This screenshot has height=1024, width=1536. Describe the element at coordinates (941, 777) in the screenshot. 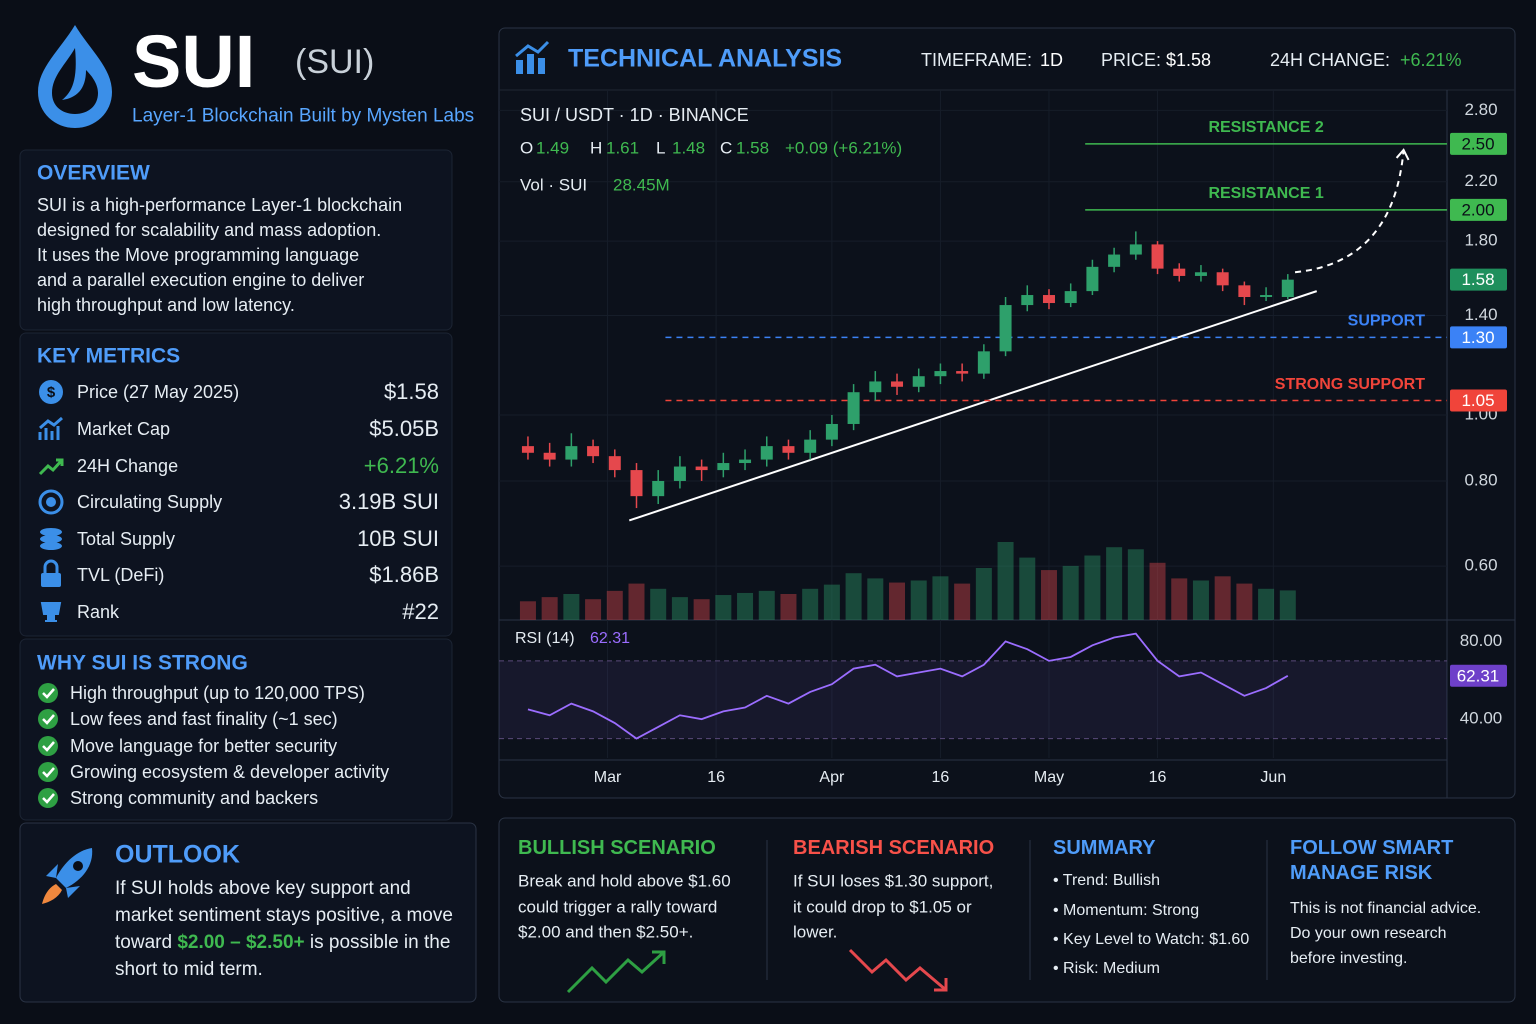

I see `x-tick-label: 16` at that location.